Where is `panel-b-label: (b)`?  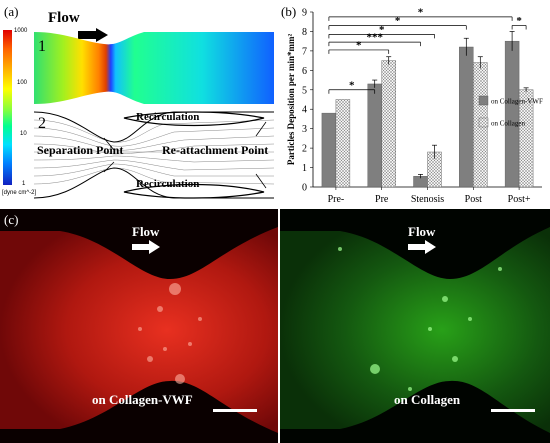
panel-b-label: (b) is located at coordinates (289, 11).